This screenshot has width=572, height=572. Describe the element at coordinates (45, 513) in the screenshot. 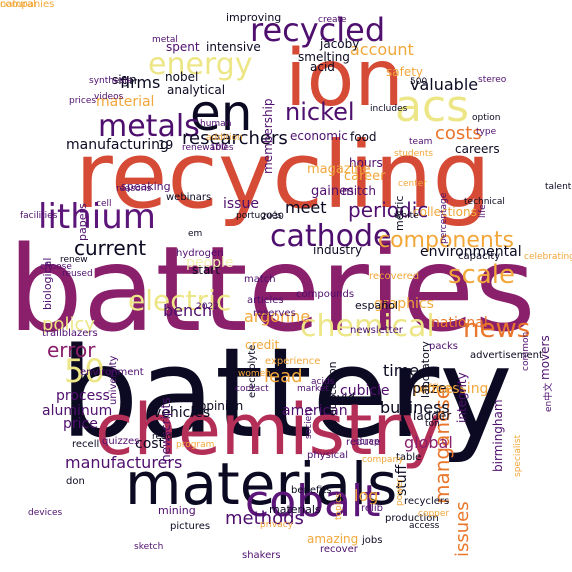

I see `cloud-word: devices` at that location.